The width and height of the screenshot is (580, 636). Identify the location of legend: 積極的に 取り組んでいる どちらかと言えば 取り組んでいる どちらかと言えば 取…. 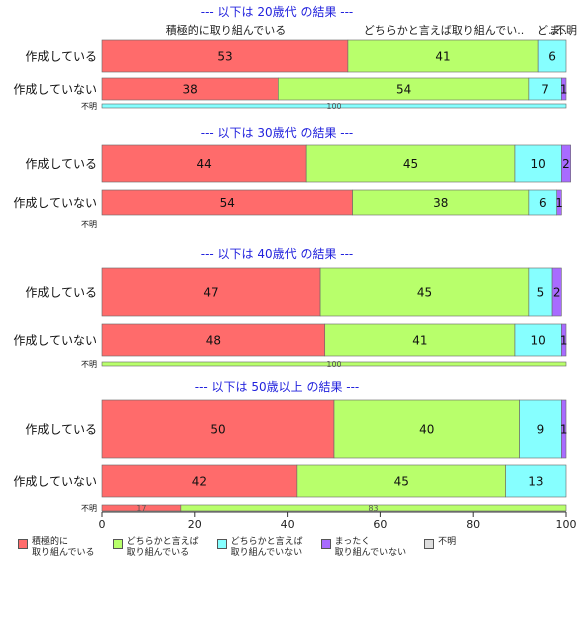
(237, 548).